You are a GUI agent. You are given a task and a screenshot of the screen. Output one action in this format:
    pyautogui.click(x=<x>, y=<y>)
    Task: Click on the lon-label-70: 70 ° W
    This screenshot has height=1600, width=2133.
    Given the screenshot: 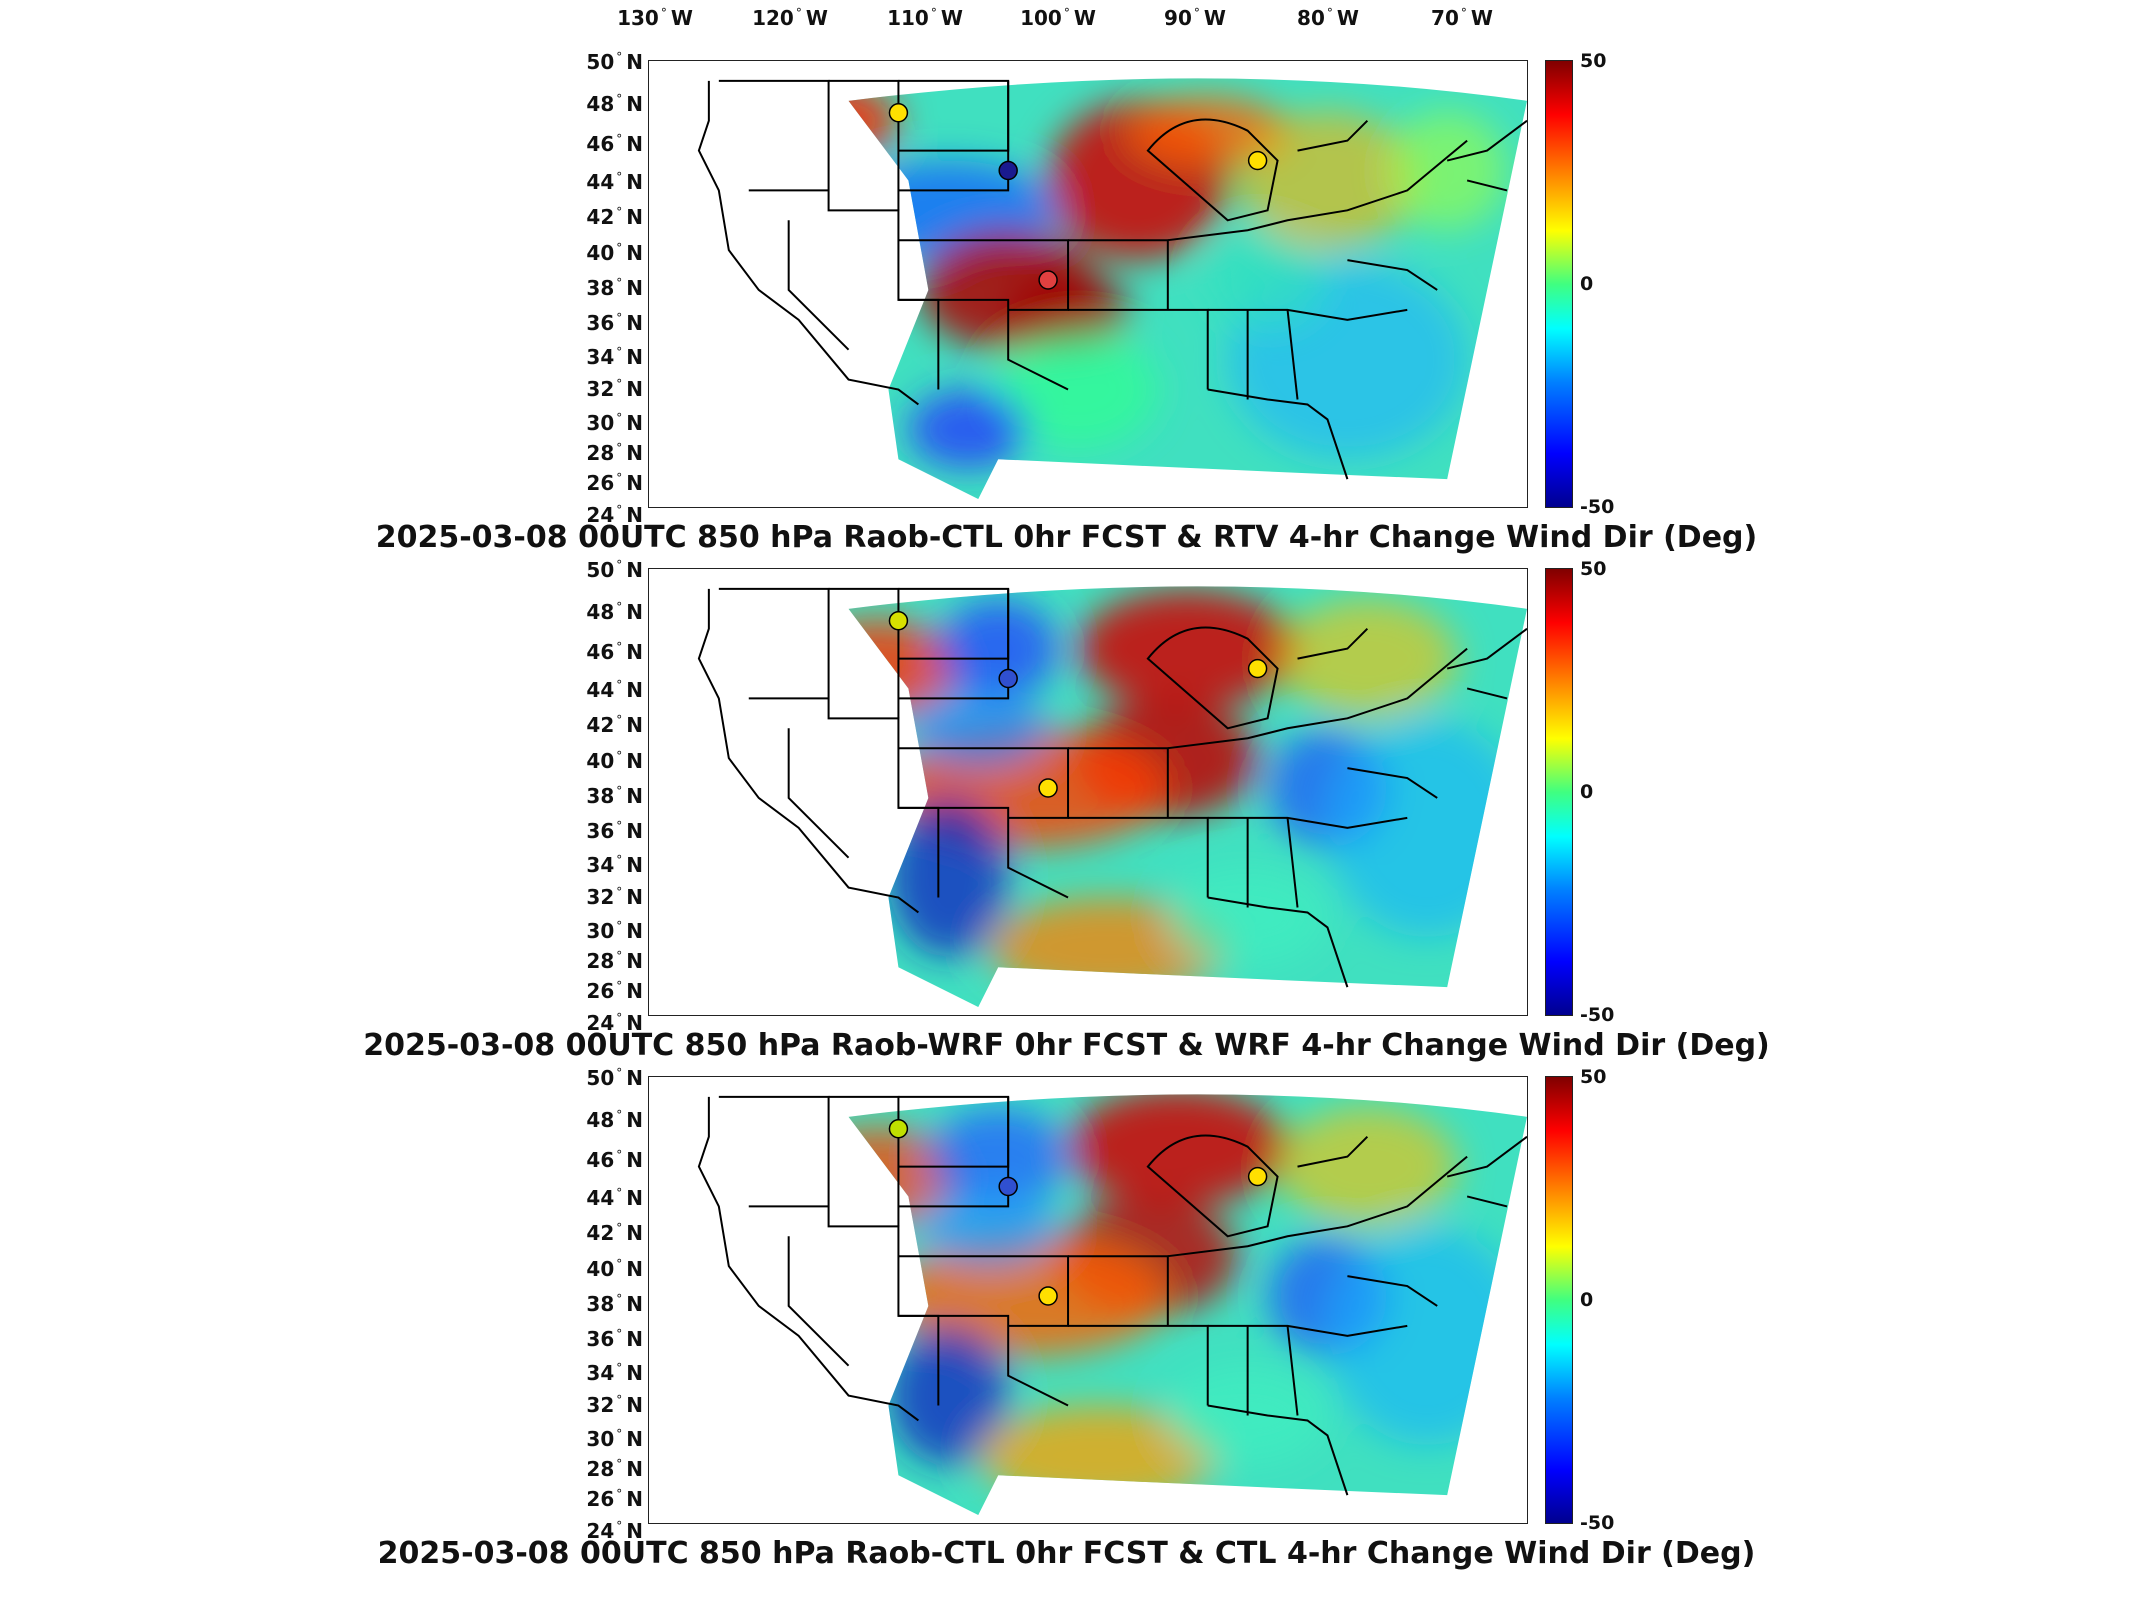 What is the action you would take?
    pyautogui.click(x=1462, y=18)
    